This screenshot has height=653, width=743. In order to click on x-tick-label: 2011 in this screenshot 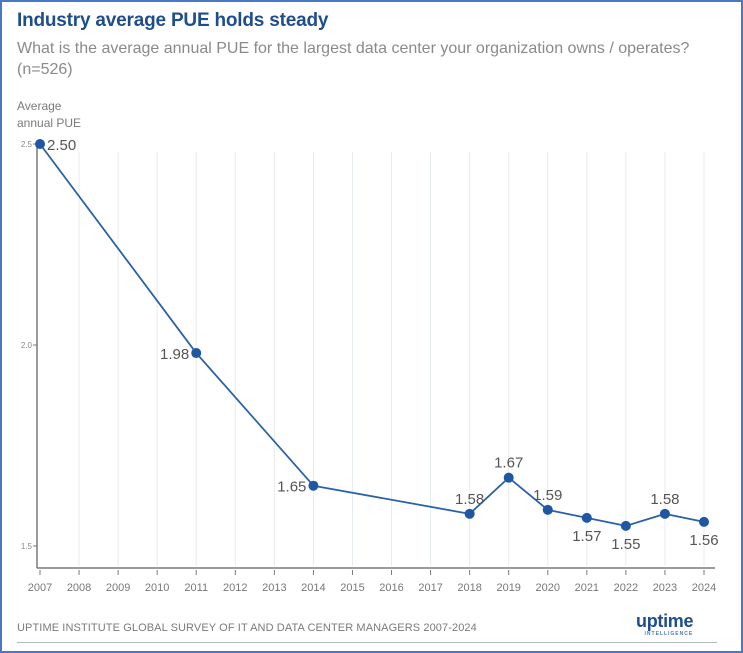, I will do `click(196, 588)`.